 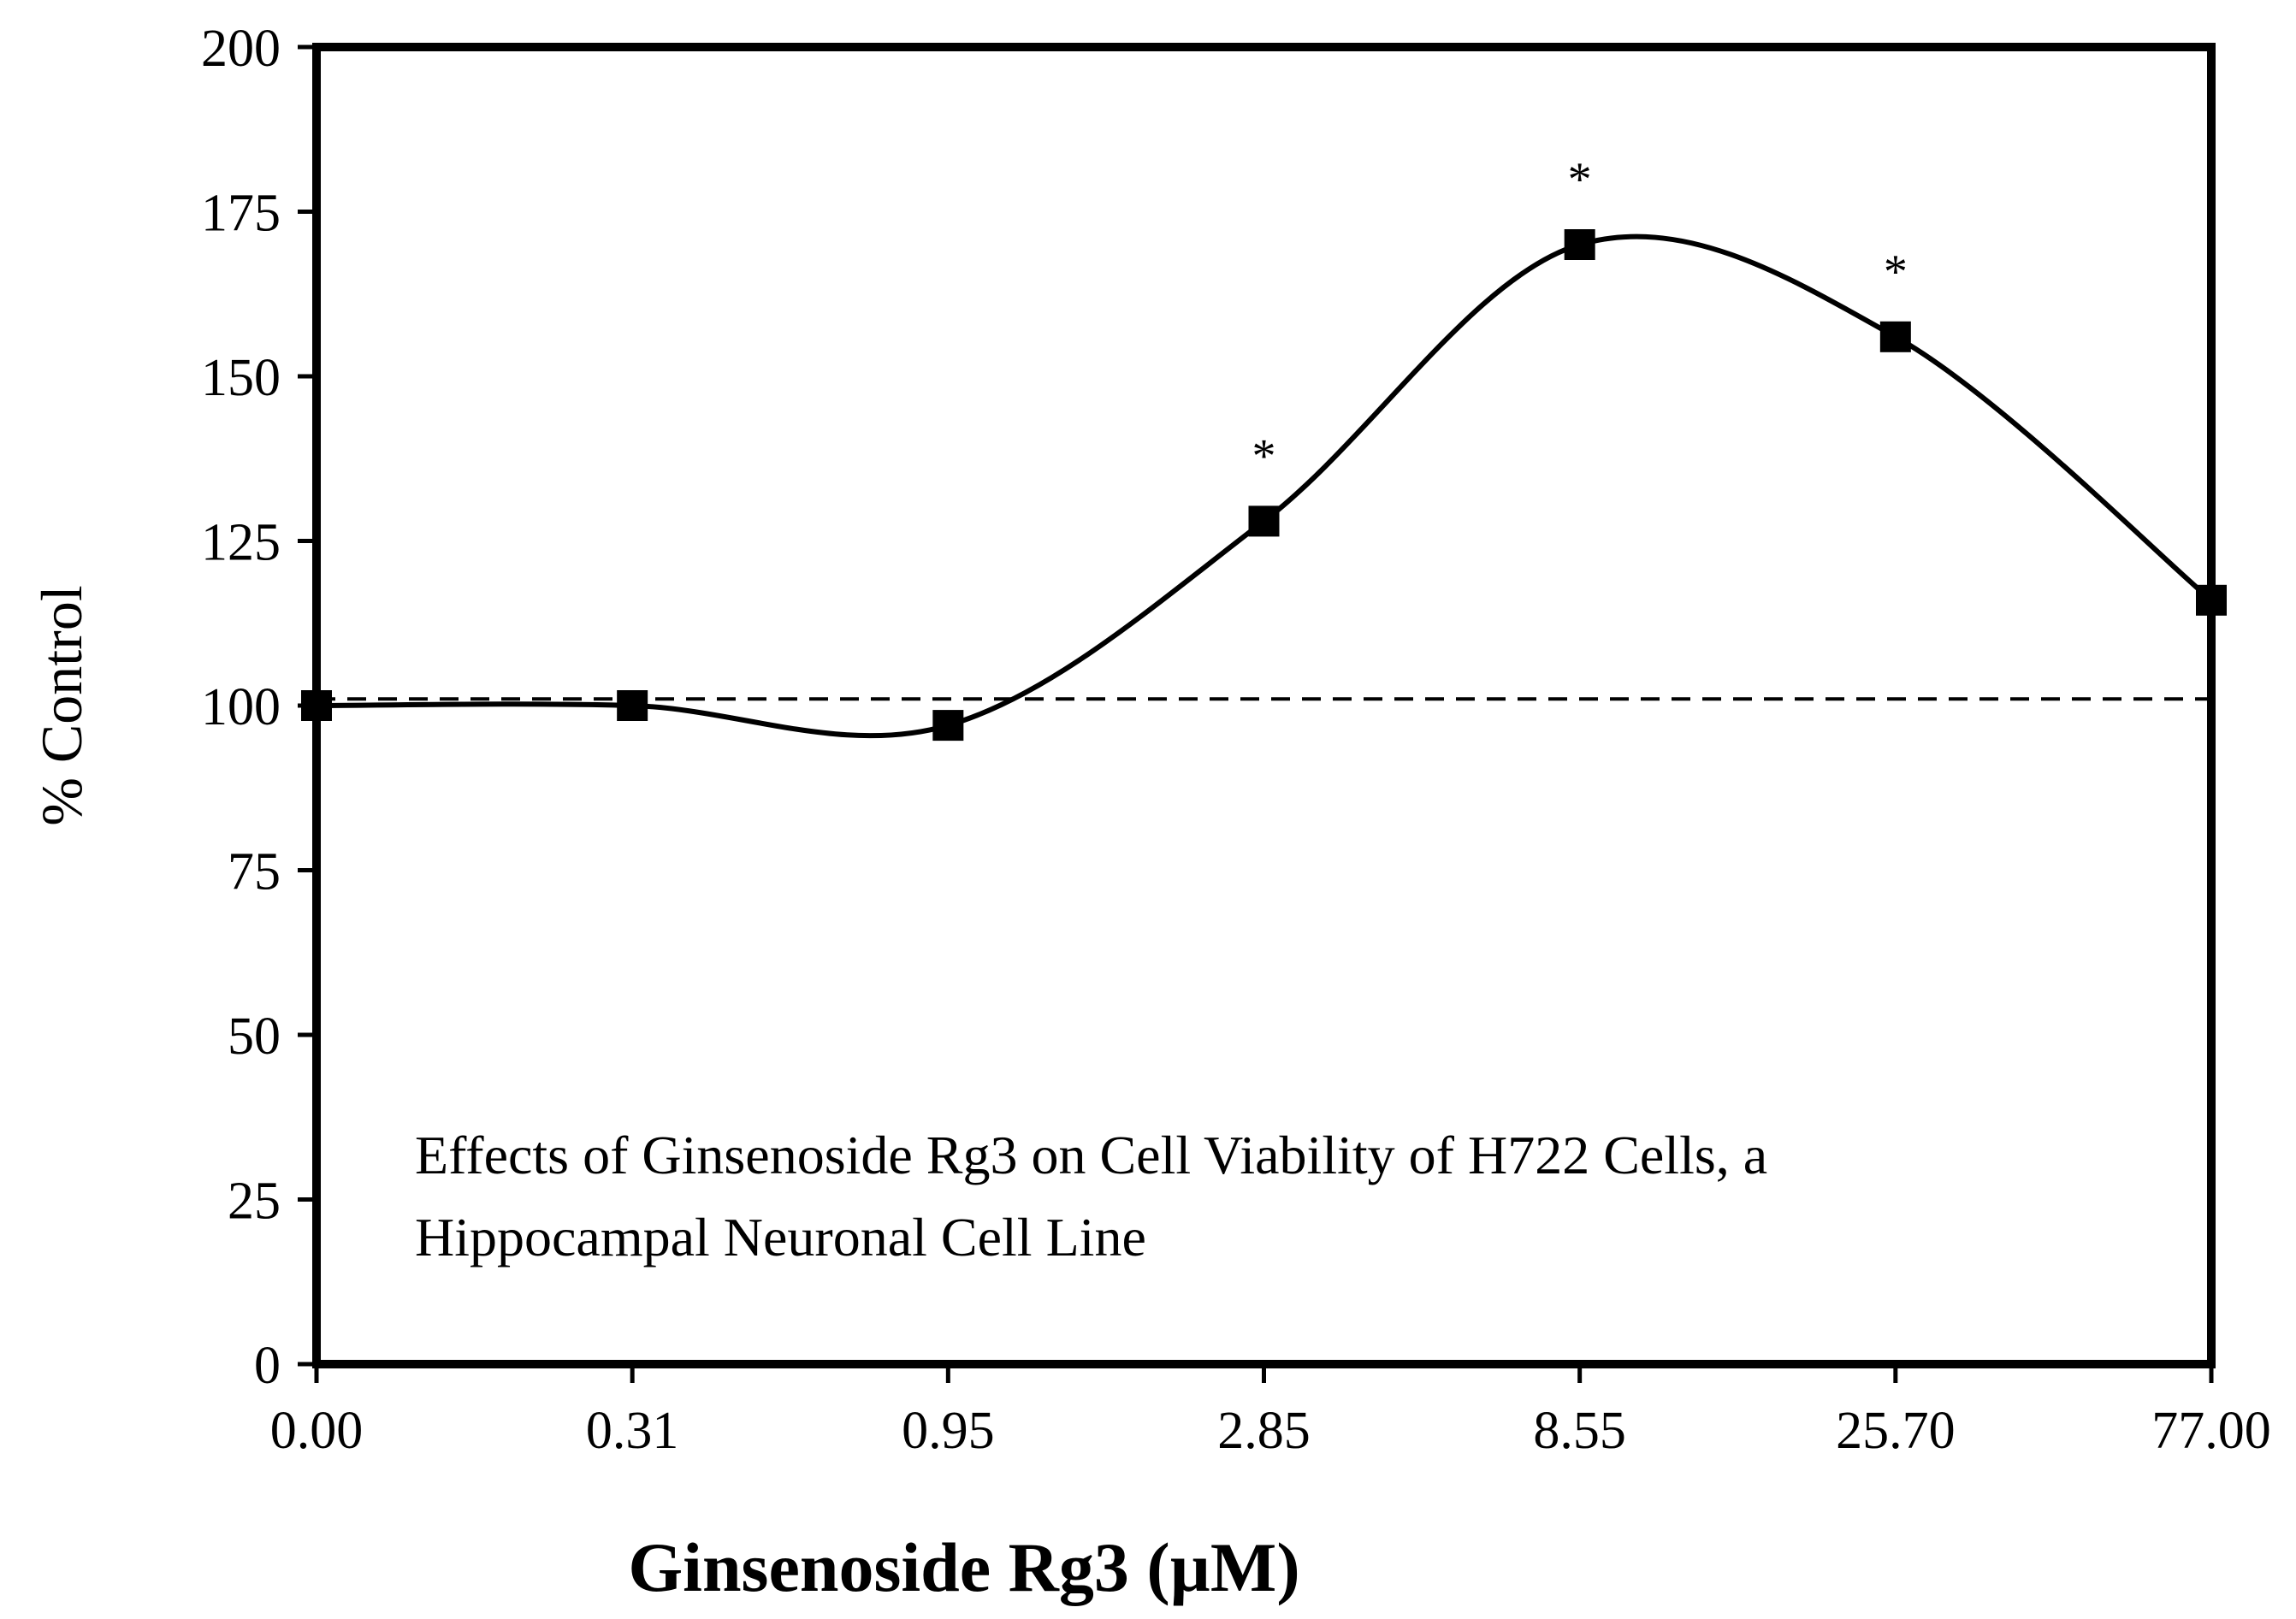 I want to click on x-axis-title: Ginsenoside Rg3 (µM), so click(x=964, y=1567).